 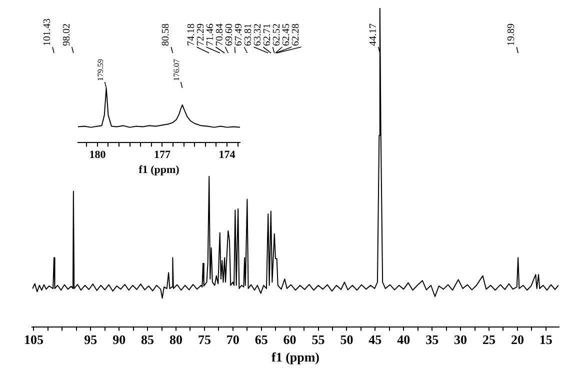 I want to click on annotation: 67.49, so click(x=239, y=35).